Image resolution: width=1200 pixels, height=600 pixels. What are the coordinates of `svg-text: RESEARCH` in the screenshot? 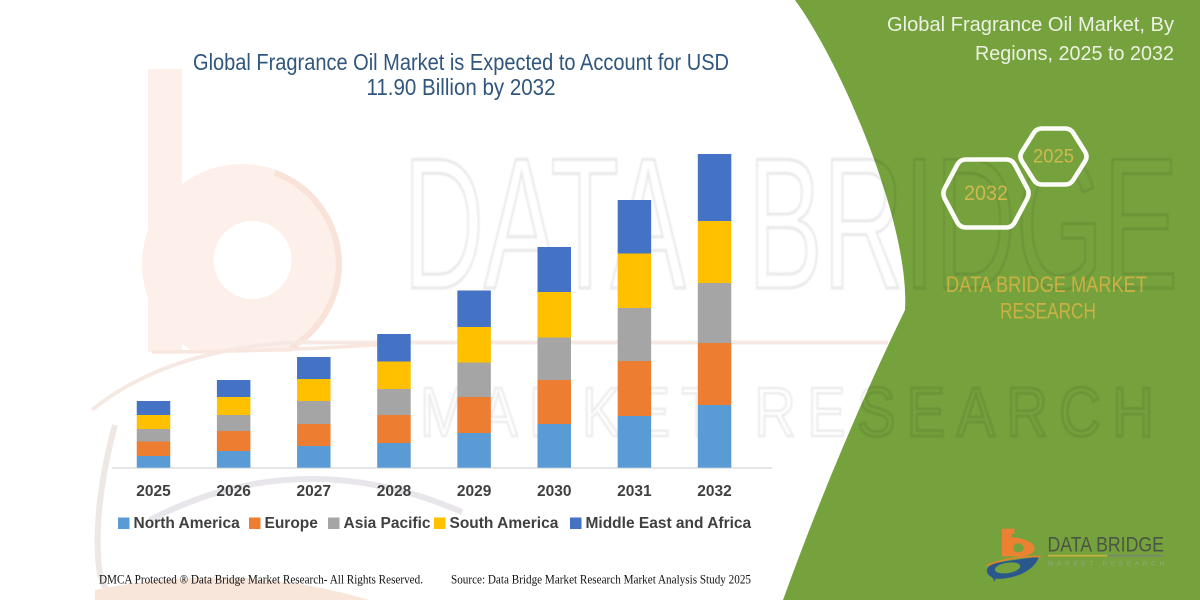 It's located at (1048, 311).